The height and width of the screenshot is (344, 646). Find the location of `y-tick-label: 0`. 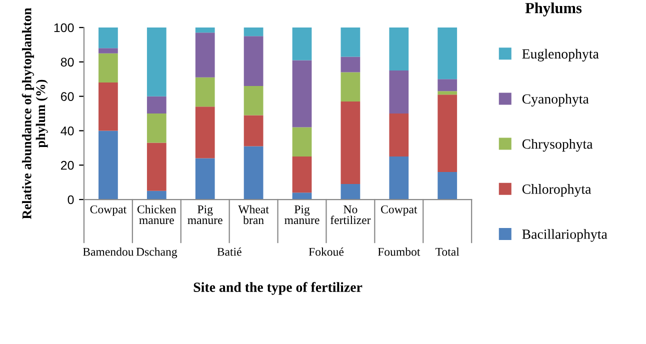

y-tick-label: 0 is located at coordinates (71, 199).